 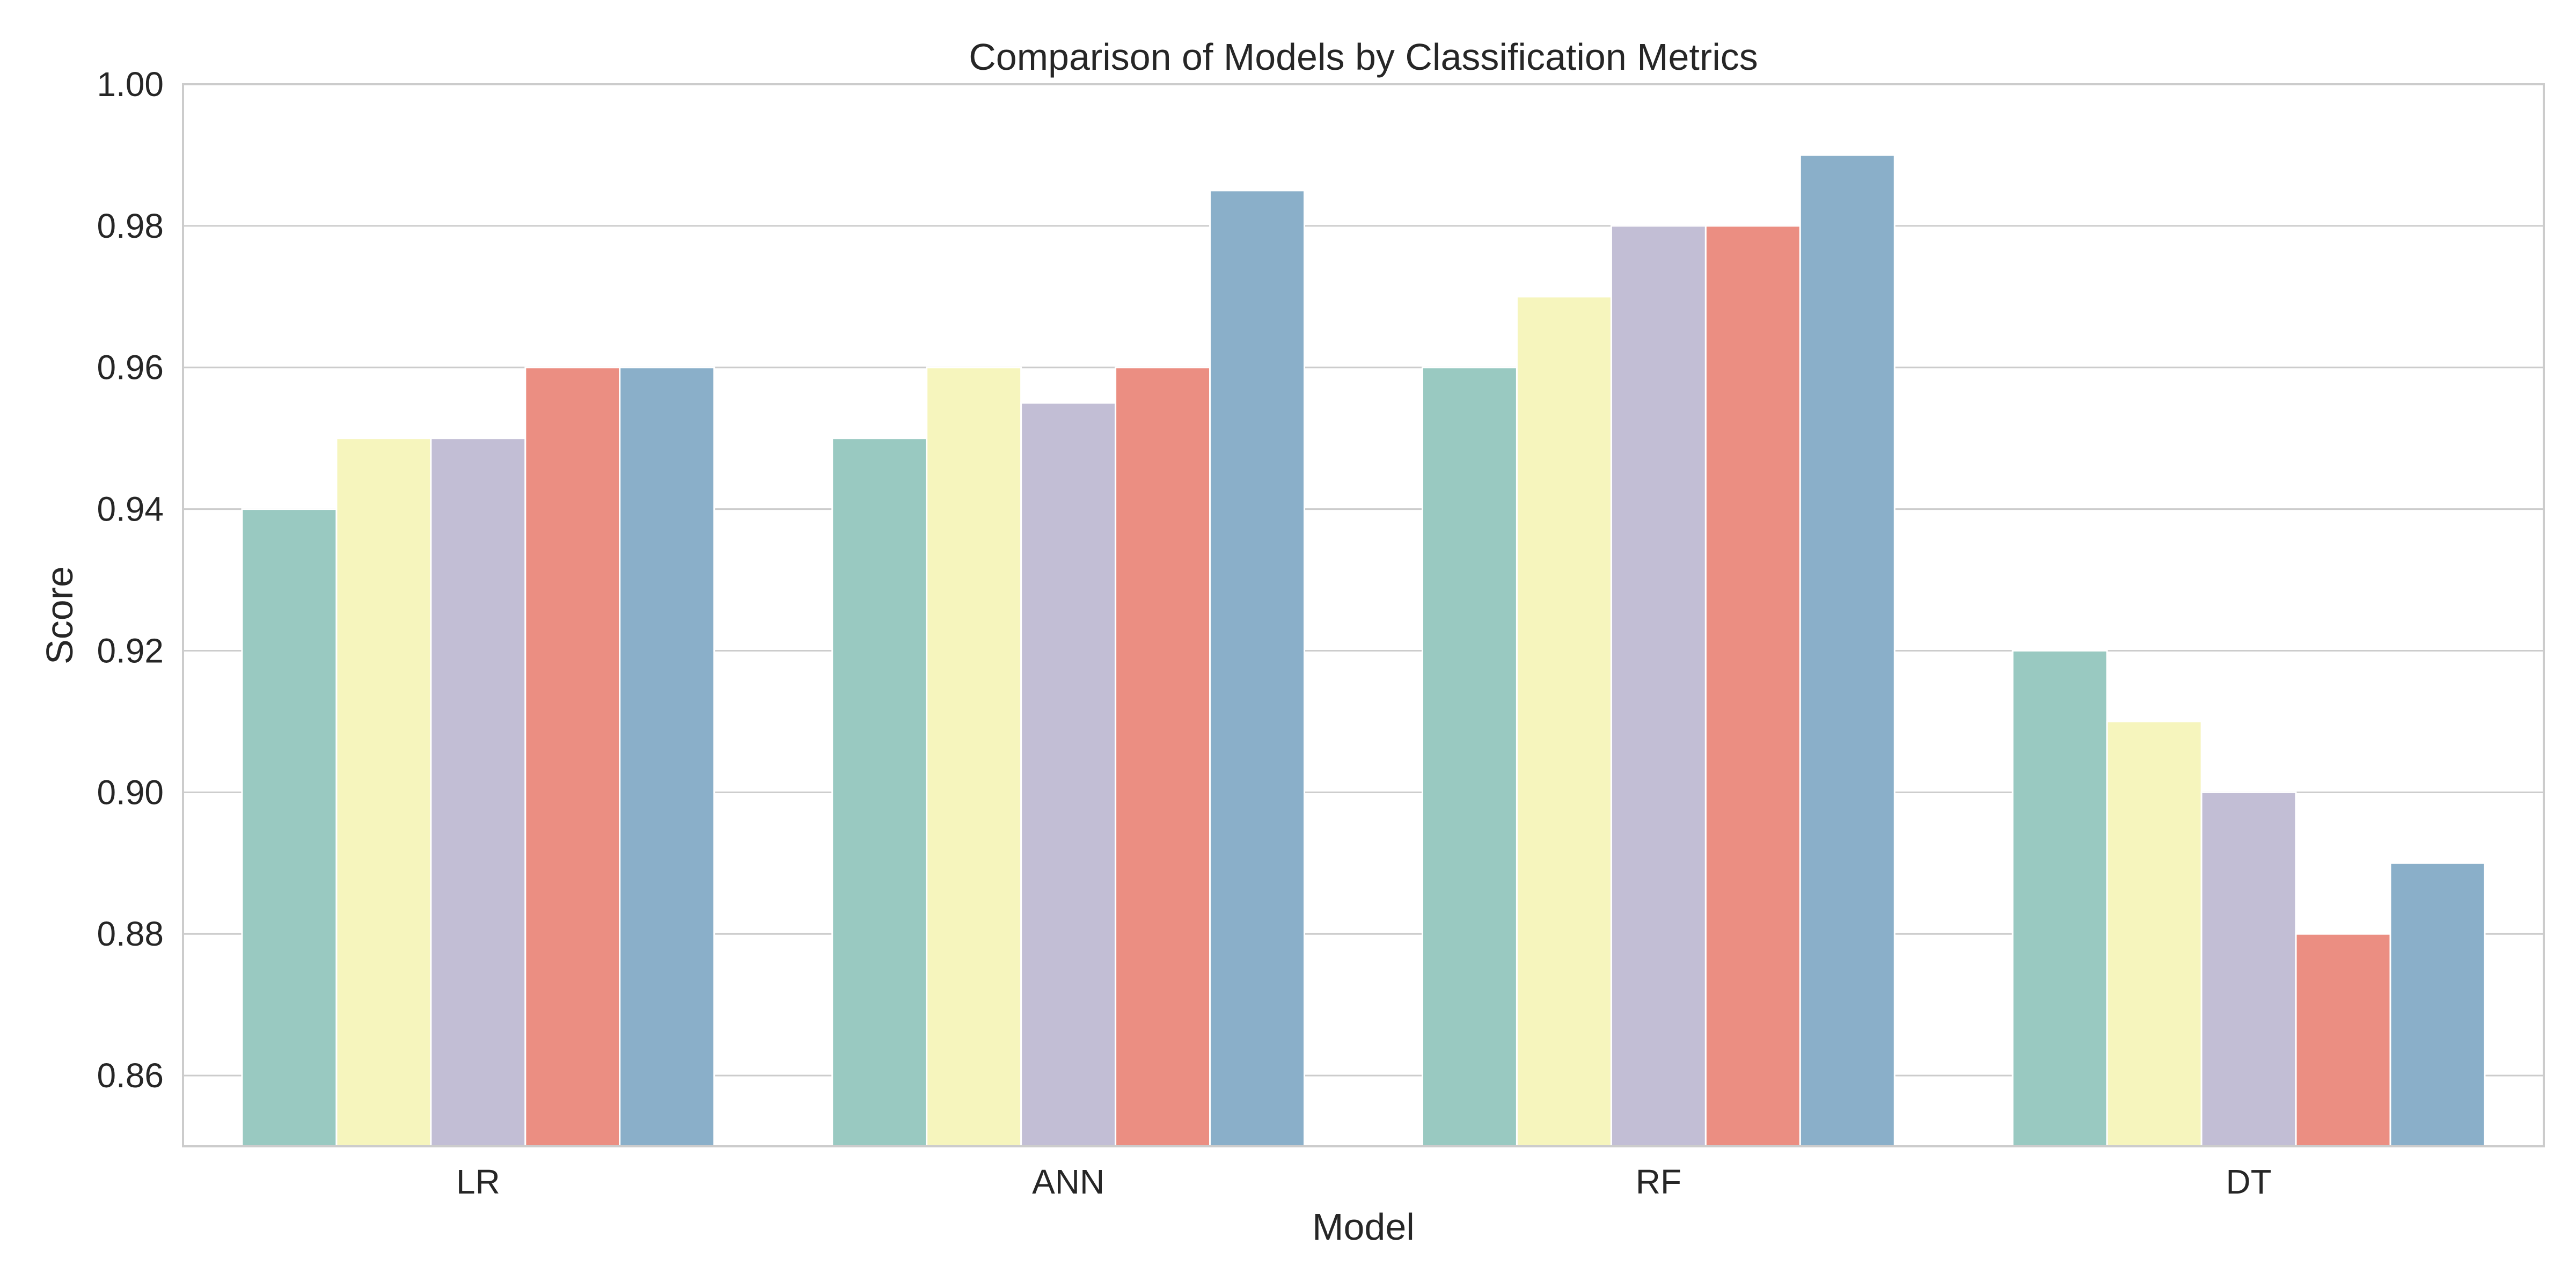 What do you see at coordinates (130, 84) in the screenshot?
I see `y-tick-label: 1.00` at bounding box center [130, 84].